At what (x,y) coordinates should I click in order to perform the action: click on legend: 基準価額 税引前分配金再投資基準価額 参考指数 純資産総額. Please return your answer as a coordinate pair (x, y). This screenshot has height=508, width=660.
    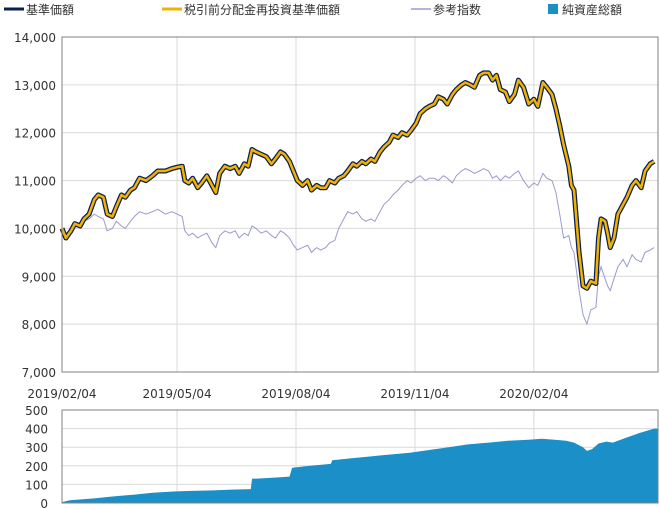
    Looking at the image, I should click on (313, 9).